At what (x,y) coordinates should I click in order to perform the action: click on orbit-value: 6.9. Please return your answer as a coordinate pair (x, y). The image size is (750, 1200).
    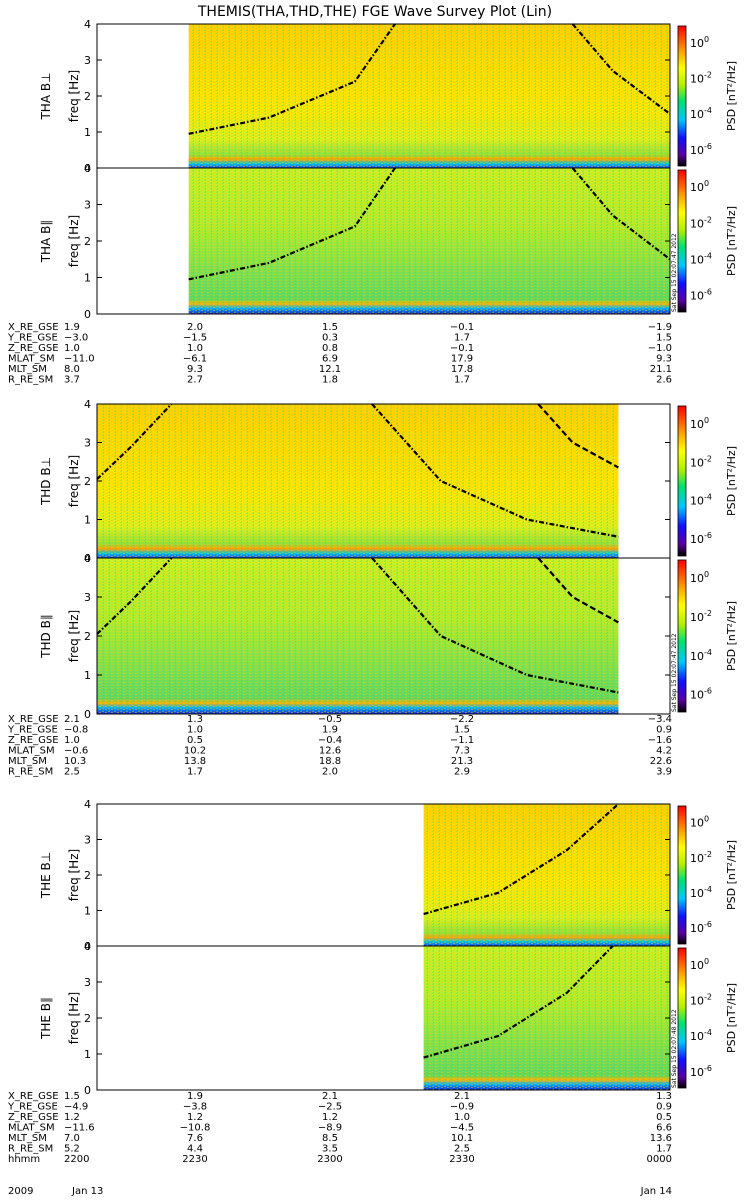
    Looking at the image, I should click on (330, 359).